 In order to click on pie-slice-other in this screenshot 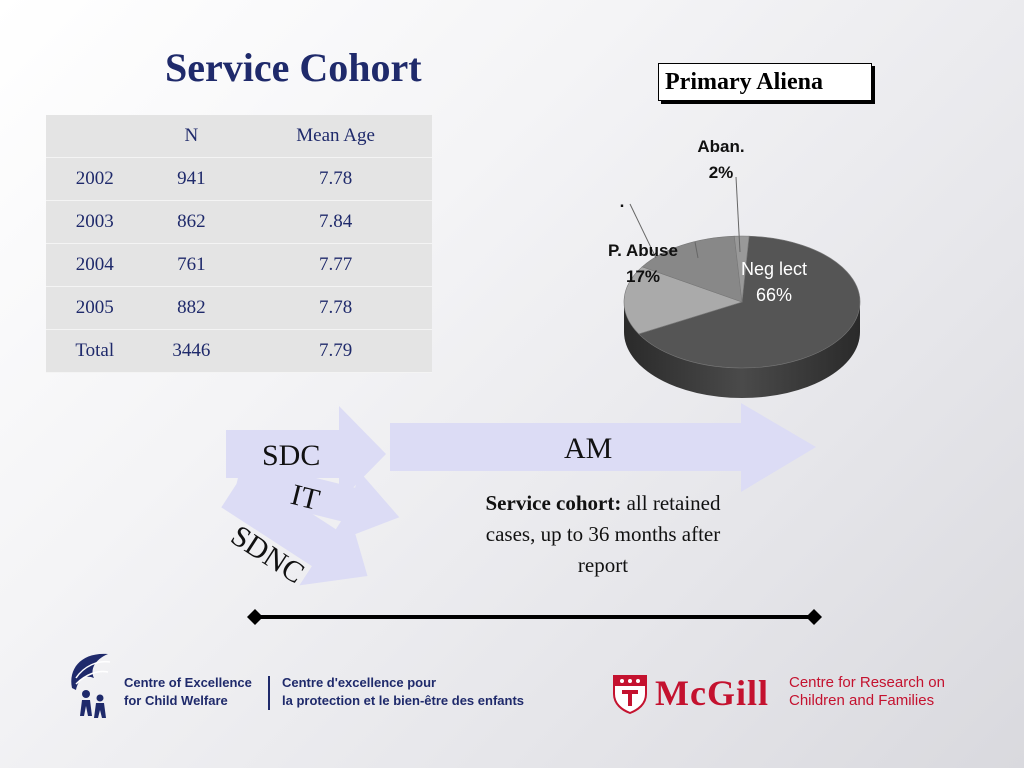, I will do `click(692, 269)`.